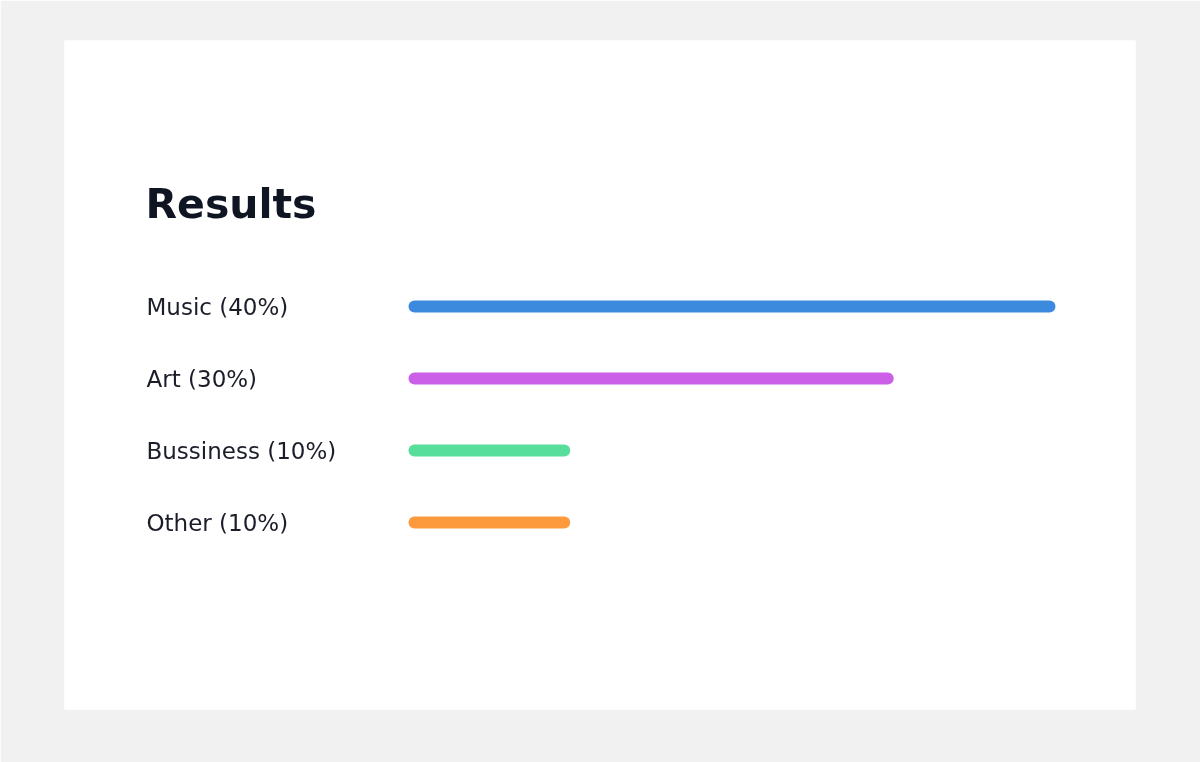 The image size is (1200, 762). What do you see at coordinates (231, 203) in the screenshot?
I see `chart-title: Results` at bounding box center [231, 203].